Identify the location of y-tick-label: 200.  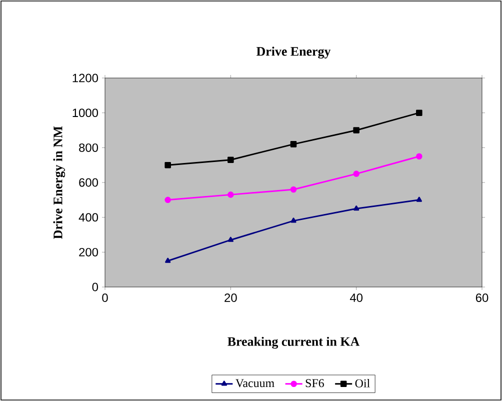
(88, 252).